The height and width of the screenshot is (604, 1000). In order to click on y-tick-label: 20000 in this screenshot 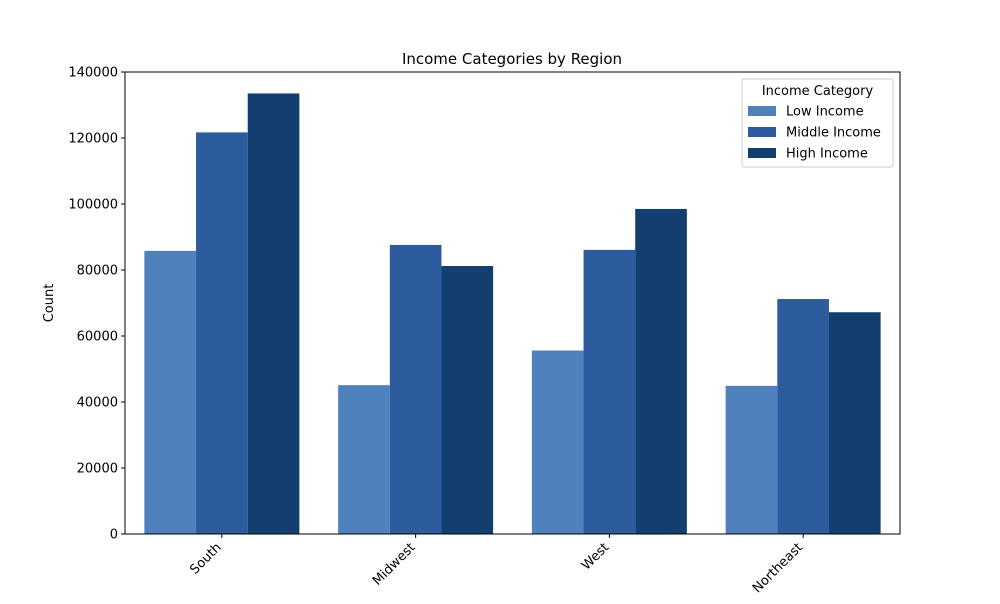, I will do `click(97, 469)`.